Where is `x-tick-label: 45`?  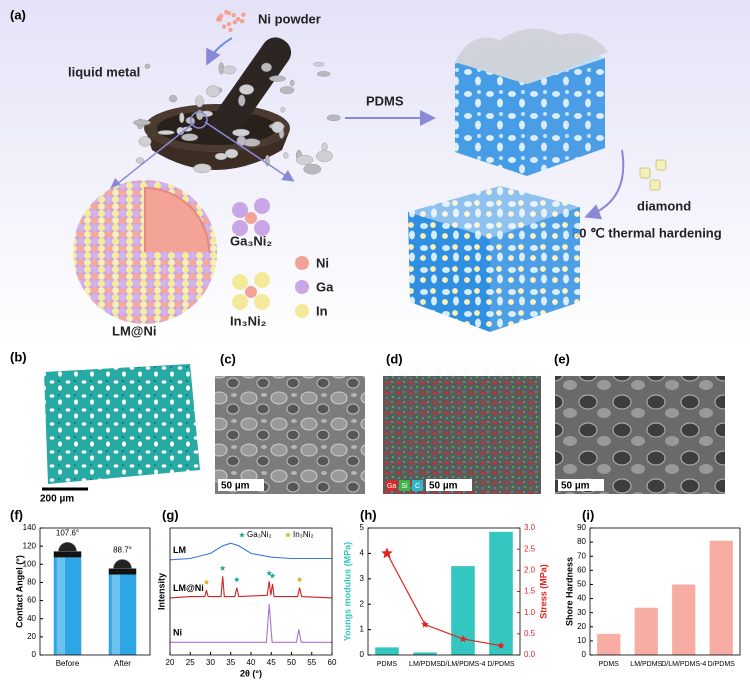
x-tick-label: 45 is located at coordinates (271, 662).